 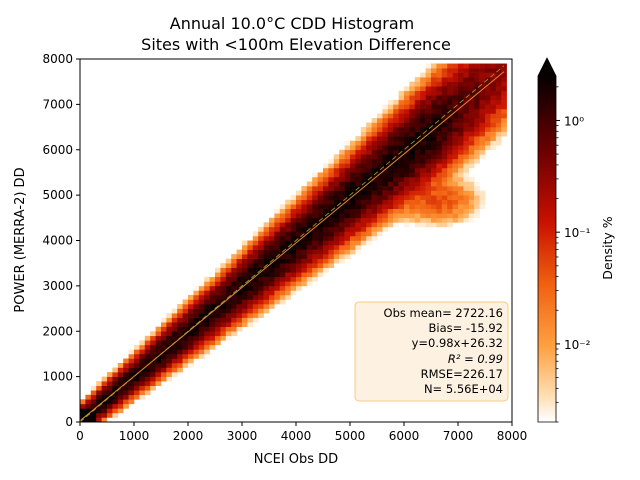 What do you see at coordinates (80, 436) in the screenshot?
I see `x-tick-label: 0` at bounding box center [80, 436].